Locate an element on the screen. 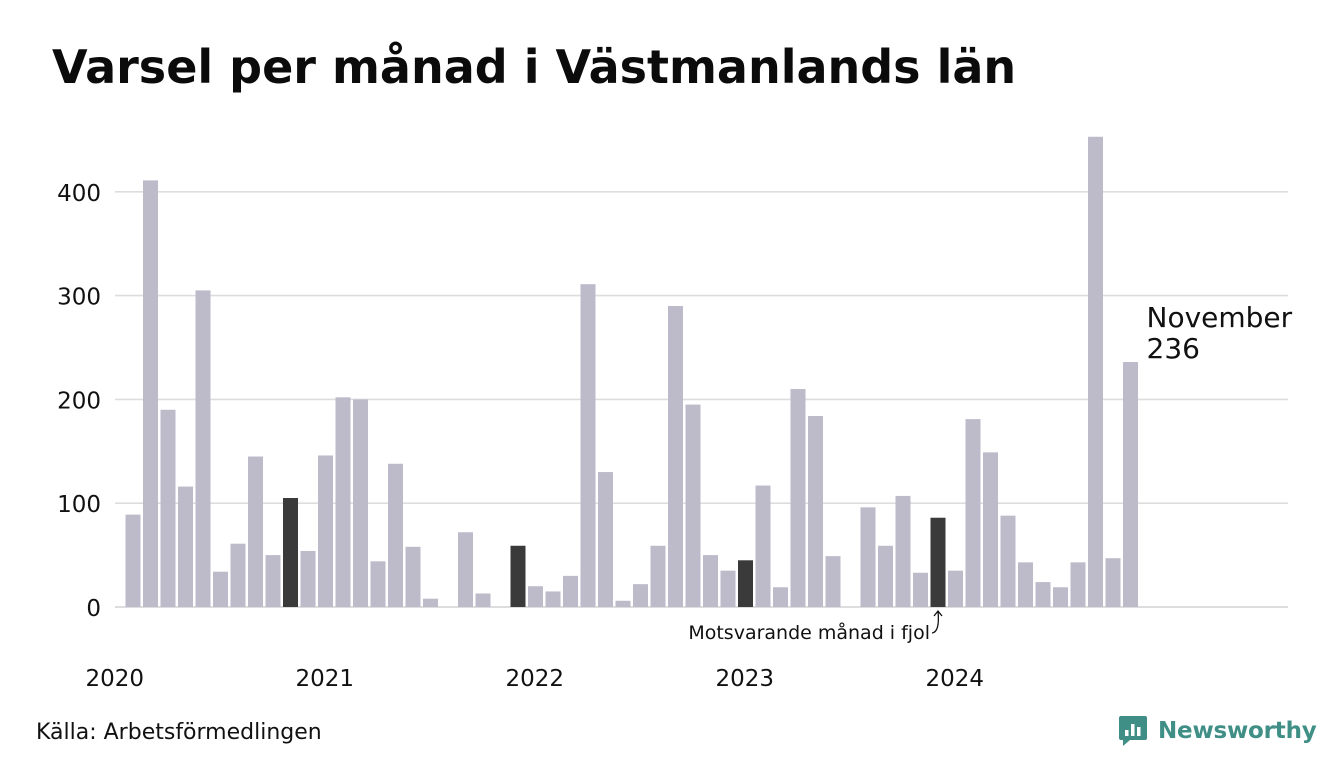 The width and height of the screenshot is (1340, 780). x-tick-label: 2022 is located at coordinates (535, 679).